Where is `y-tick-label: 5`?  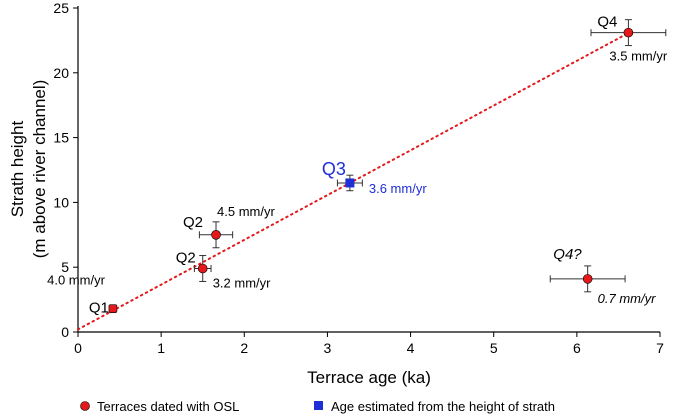
y-tick-label: 5 is located at coordinates (65, 267).